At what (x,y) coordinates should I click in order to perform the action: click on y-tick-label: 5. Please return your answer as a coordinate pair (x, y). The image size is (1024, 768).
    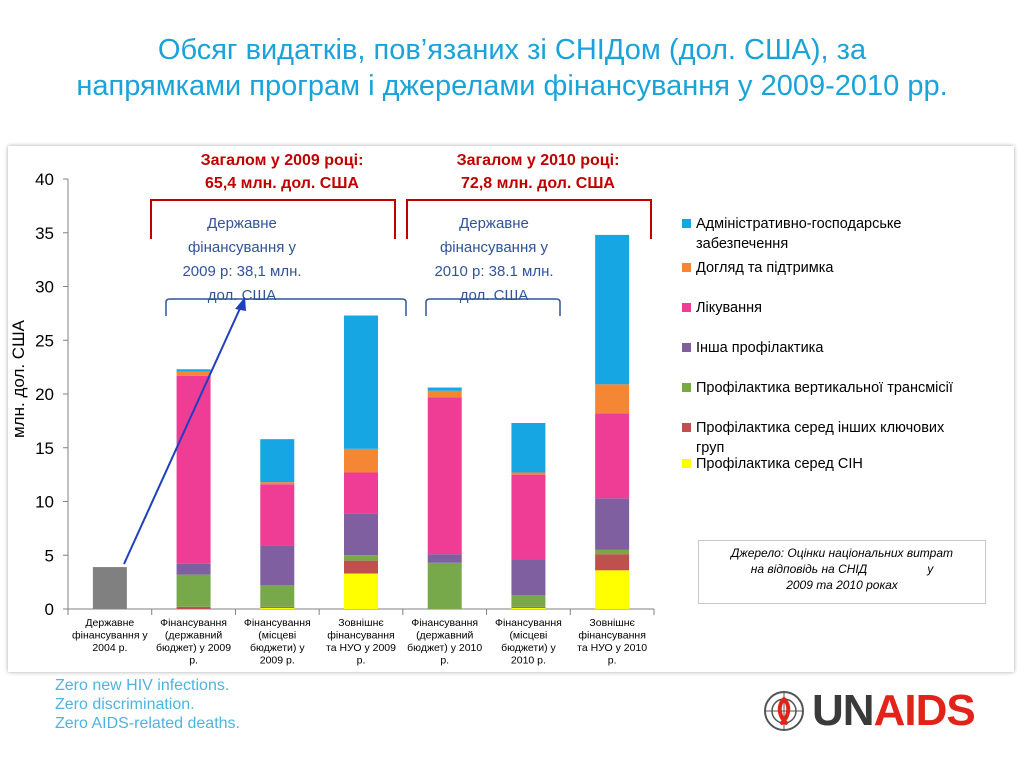
    Looking at the image, I should click on (49, 555).